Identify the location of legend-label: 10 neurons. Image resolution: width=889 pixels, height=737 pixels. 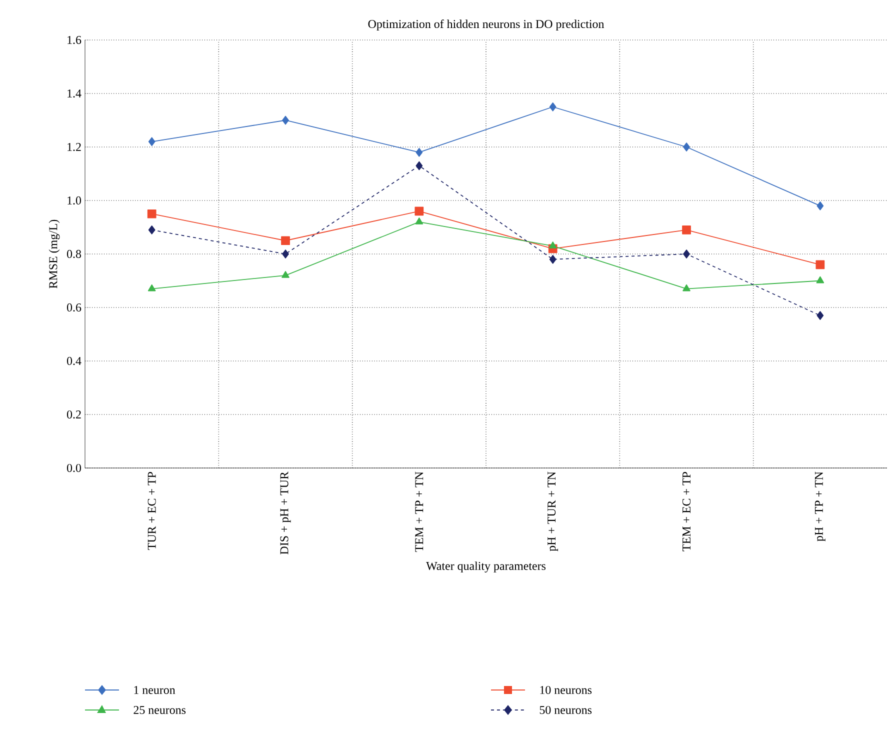
(566, 690).